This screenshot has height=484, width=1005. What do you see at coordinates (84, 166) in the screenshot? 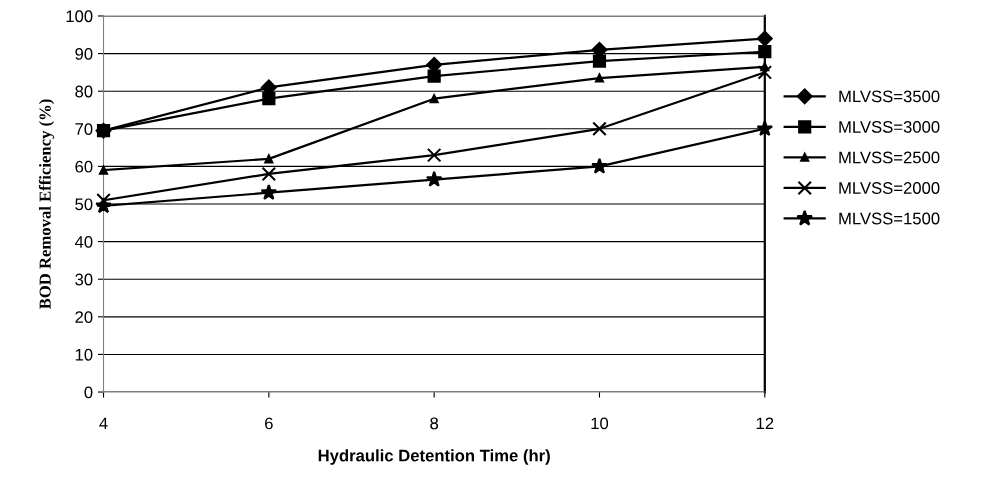
I see `y-tick-label: 60` at bounding box center [84, 166].